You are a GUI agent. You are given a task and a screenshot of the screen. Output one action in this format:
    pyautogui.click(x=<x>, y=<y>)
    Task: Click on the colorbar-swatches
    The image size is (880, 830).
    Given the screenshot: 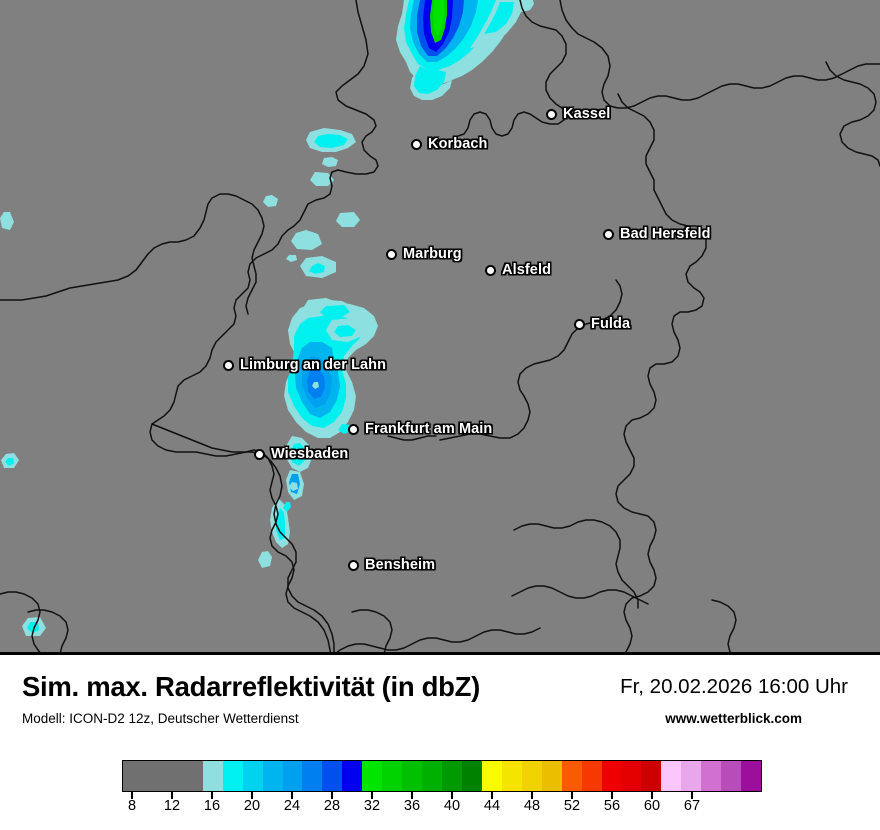 What is the action you would take?
    pyautogui.click(x=442, y=776)
    